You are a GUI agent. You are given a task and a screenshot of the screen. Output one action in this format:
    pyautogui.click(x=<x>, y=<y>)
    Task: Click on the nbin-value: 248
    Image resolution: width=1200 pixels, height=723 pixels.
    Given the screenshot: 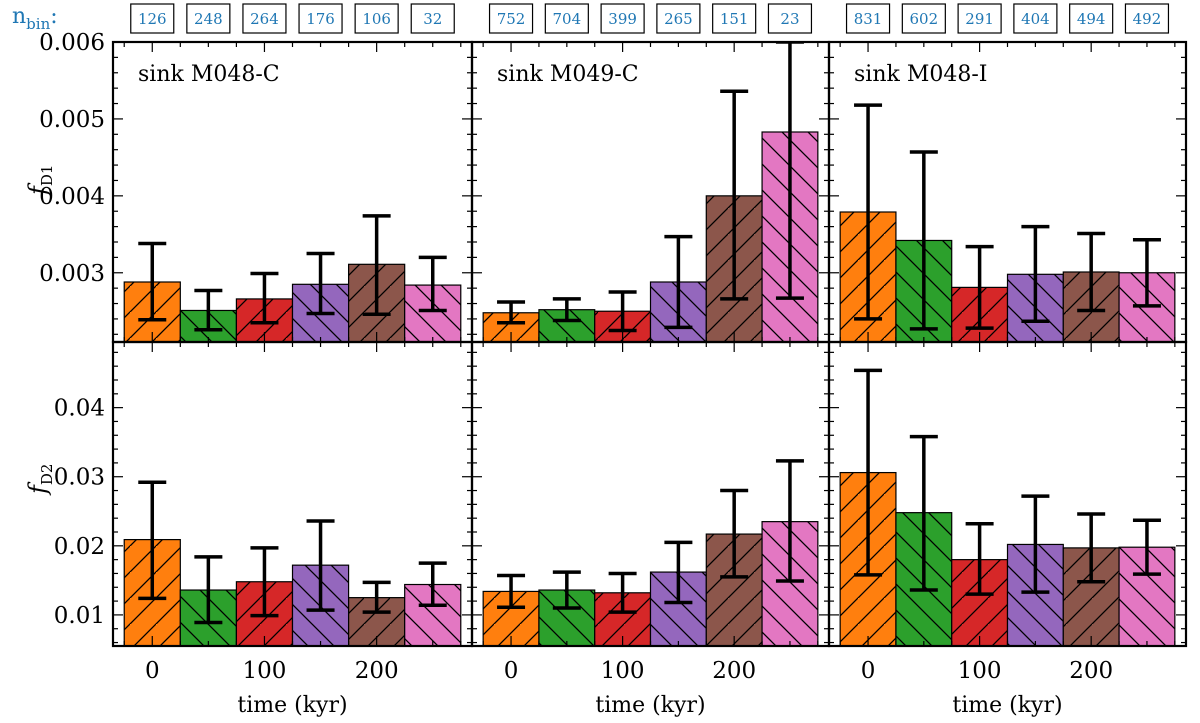 What is the action you would take?
    pyautogui.click(x=208, y=19)
    